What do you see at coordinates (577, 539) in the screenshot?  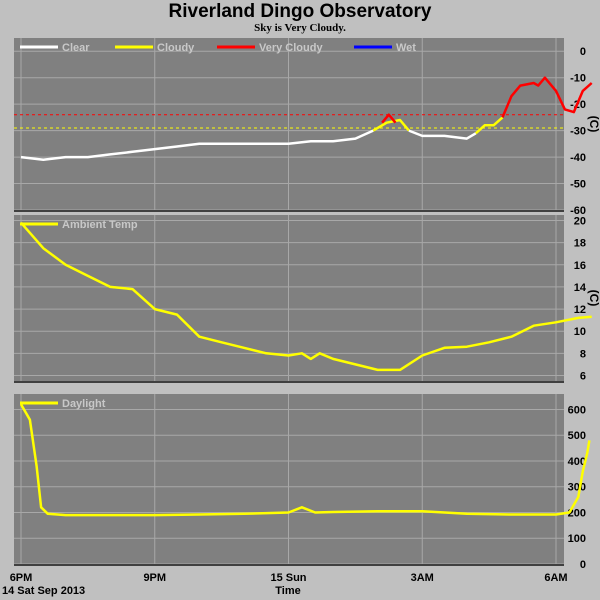 I see `y-tick-label: 100` at bounding box center [577, 539].